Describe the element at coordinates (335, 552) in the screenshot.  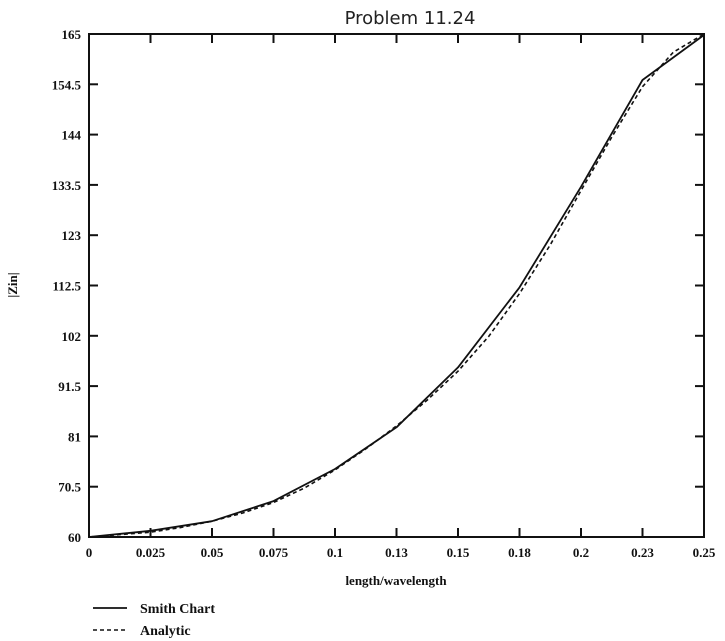
I see `x-tick-label: 0.1` at that location.